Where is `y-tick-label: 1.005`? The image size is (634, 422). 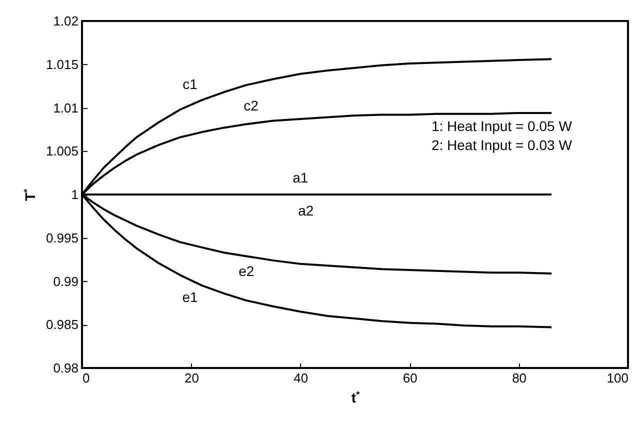 y-tick-label: 1.005 is located at coordinates (62, 151).